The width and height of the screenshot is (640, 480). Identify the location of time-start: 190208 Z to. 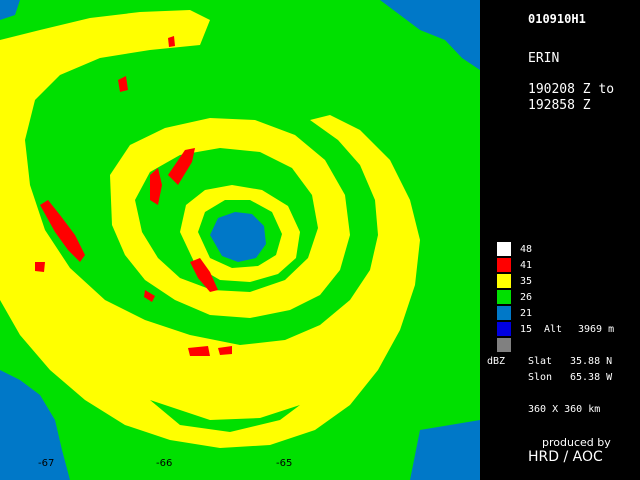
(571, 89).